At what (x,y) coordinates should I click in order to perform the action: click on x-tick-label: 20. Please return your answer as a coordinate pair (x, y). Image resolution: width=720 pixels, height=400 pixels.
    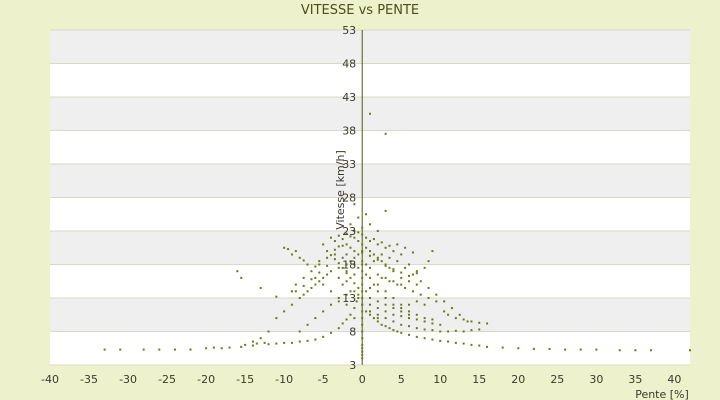
    Looking at the image, I should click on (518, 379).